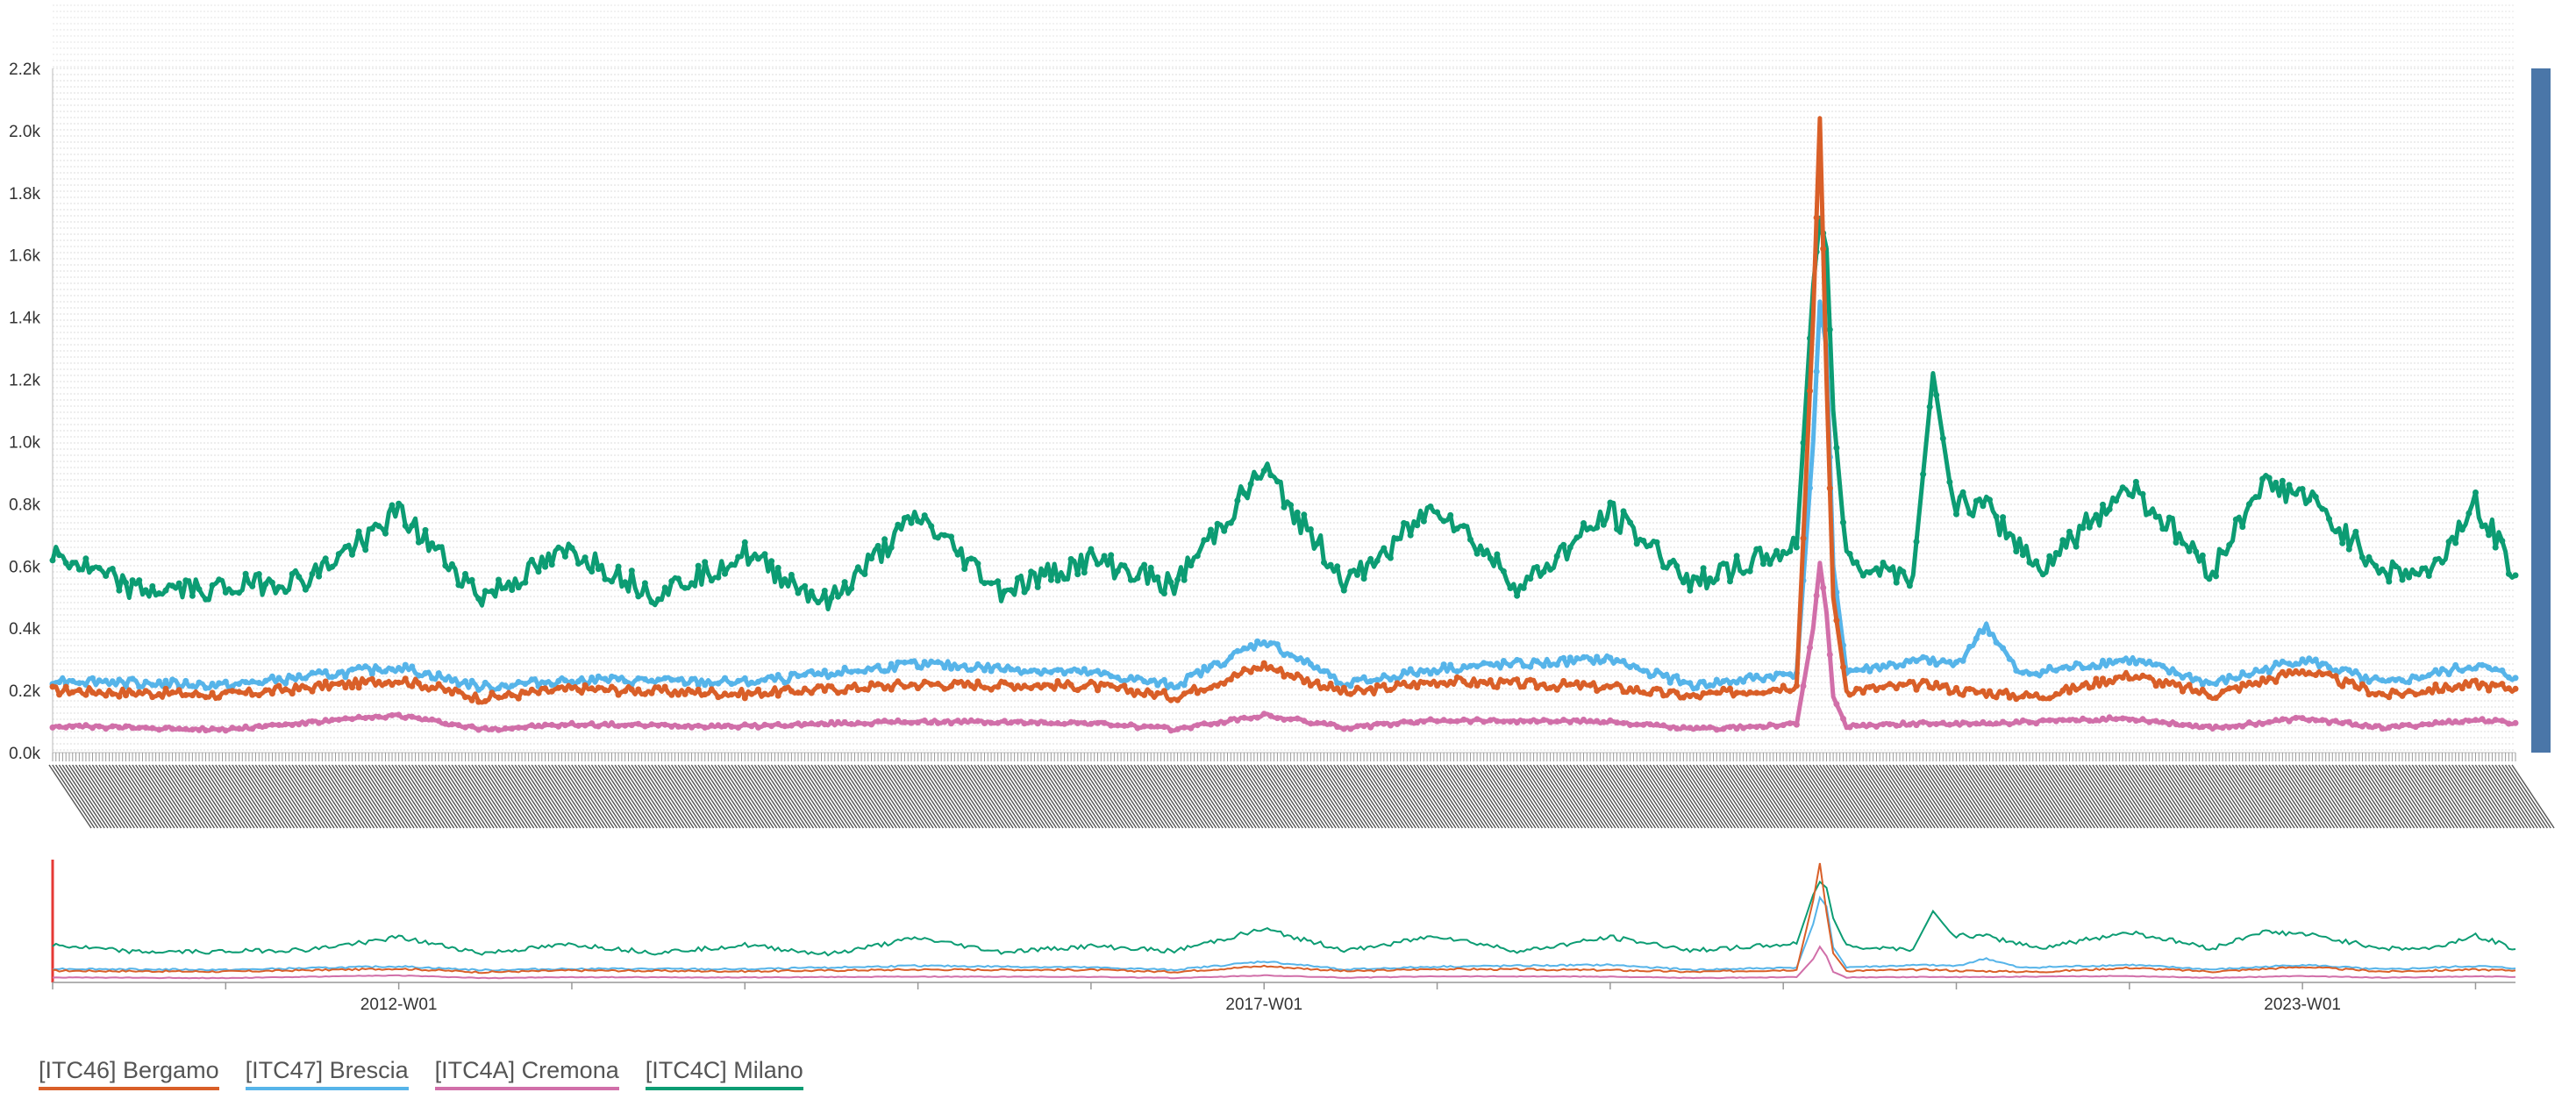  I want to click on legend-item: [ITC4A] Cremona, so click(527, 1072).